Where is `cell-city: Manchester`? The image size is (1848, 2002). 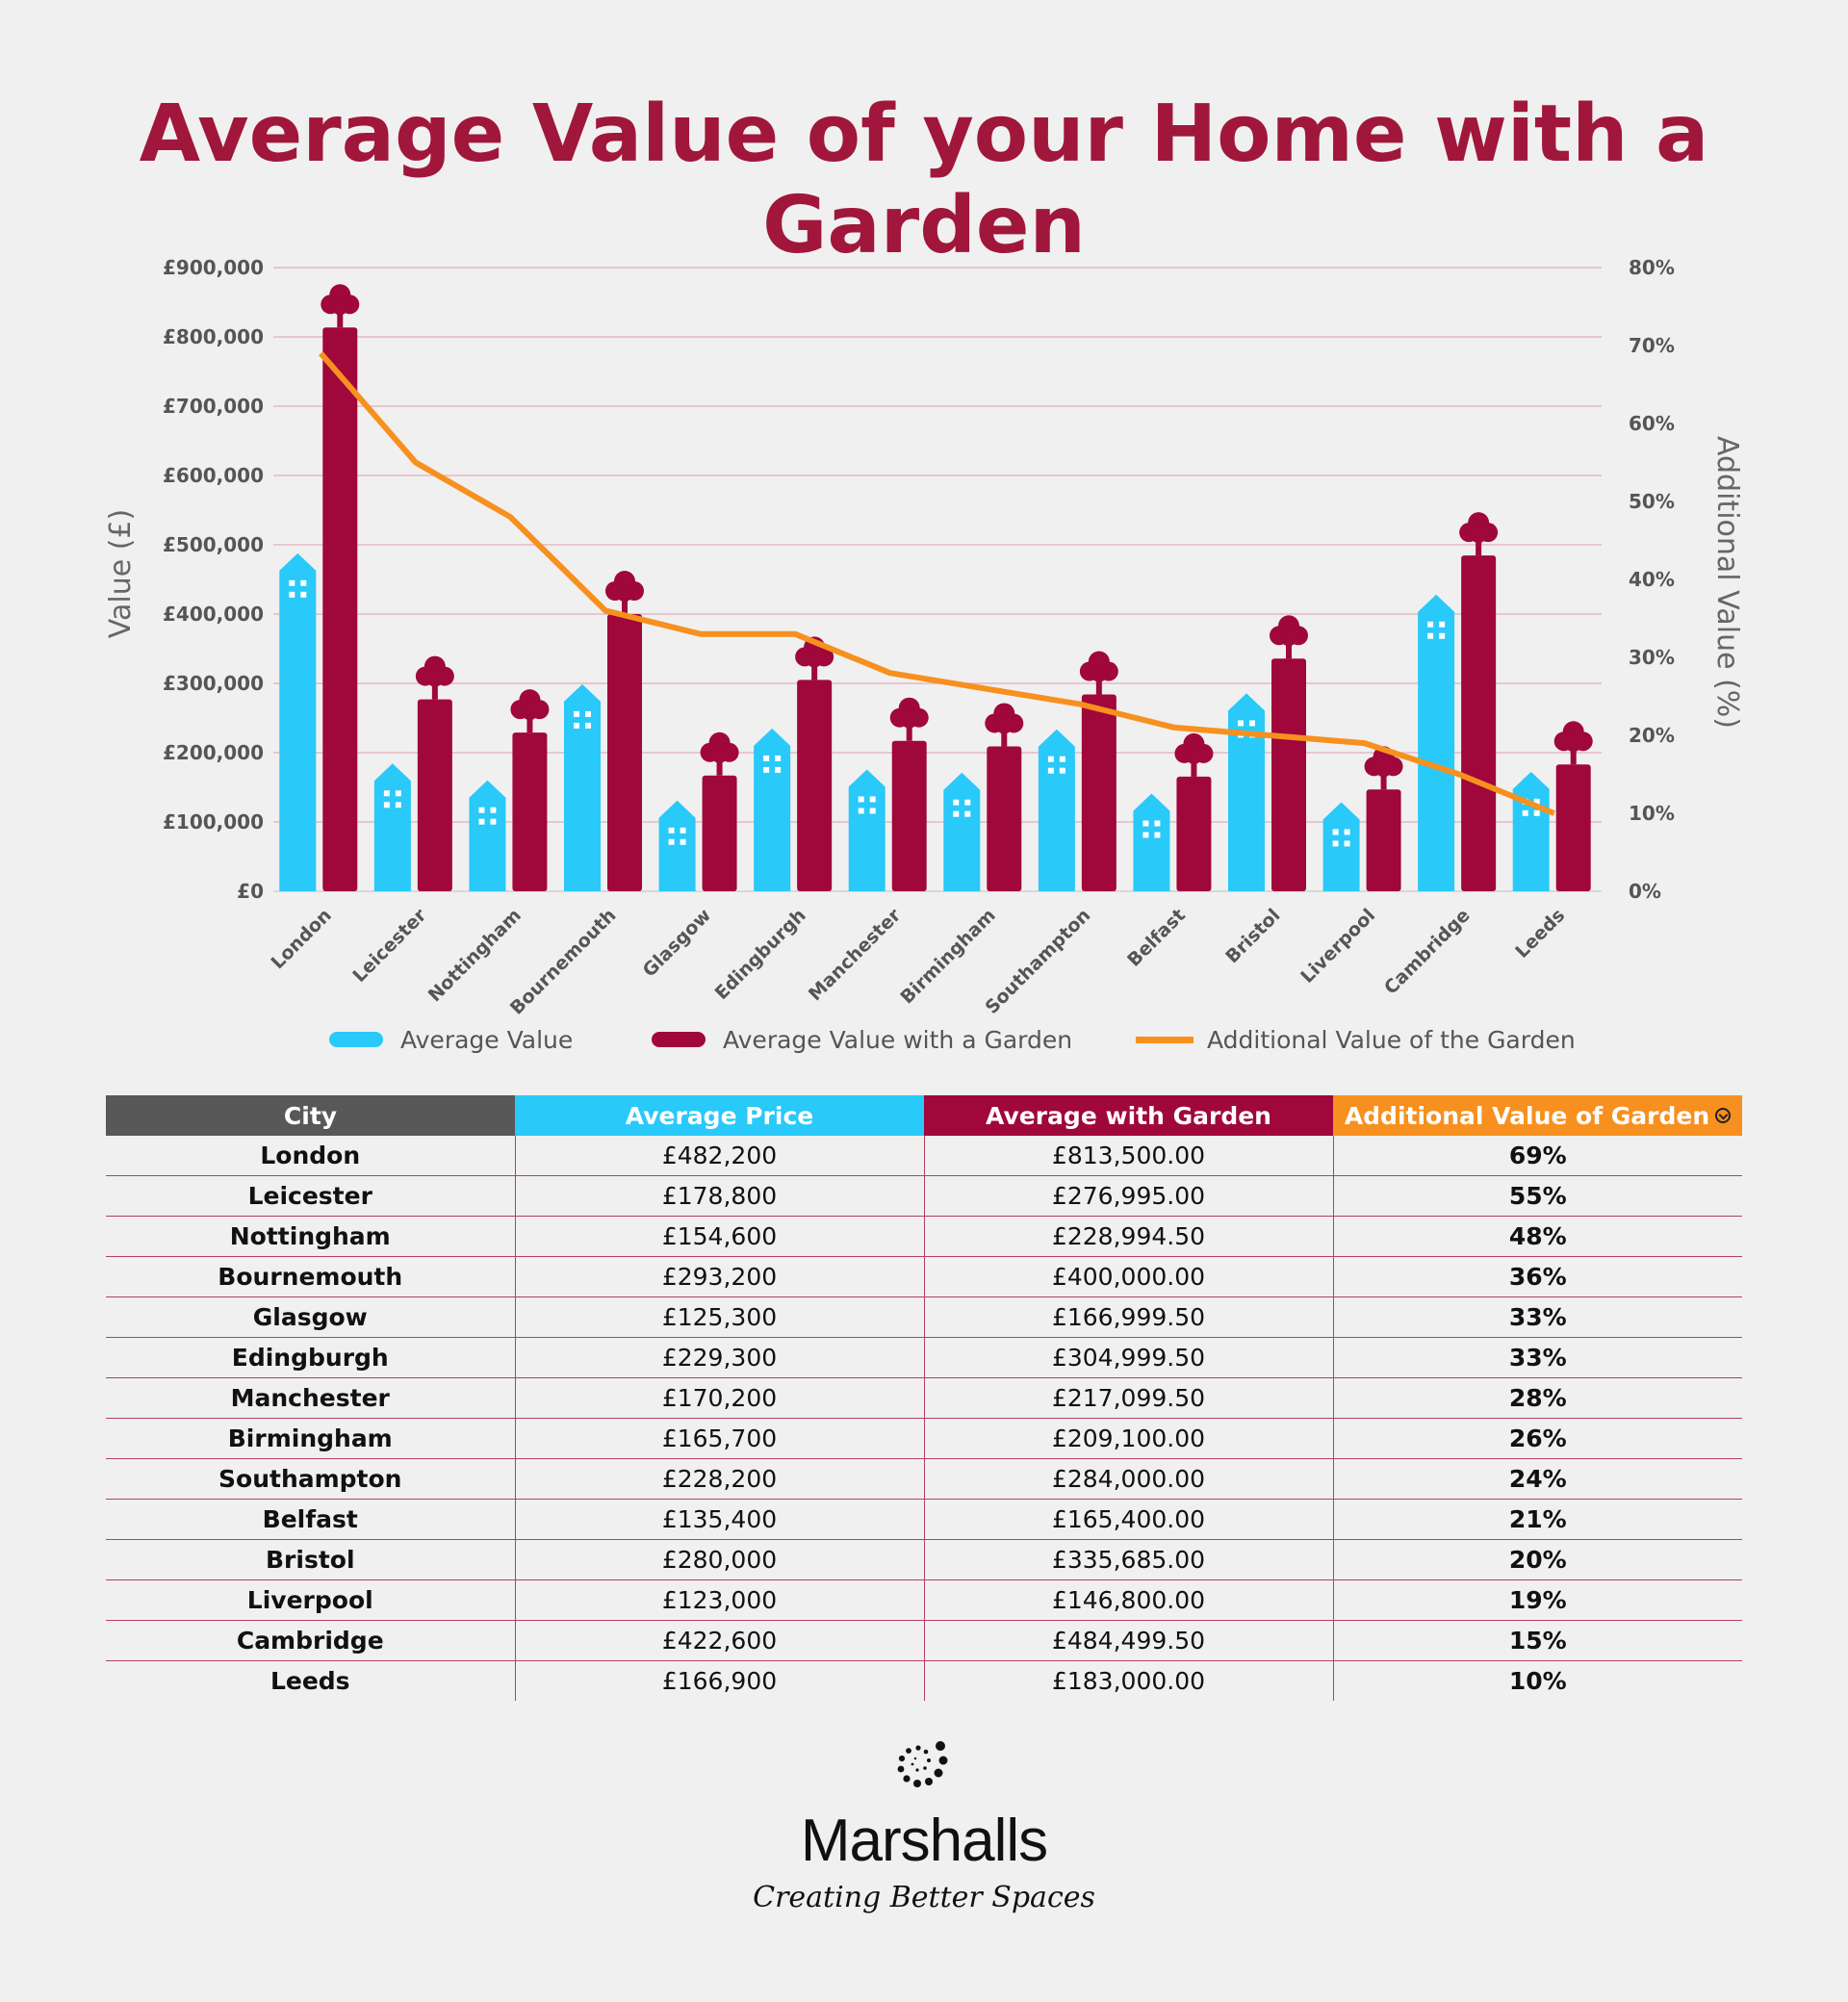 cell-city: Manchester is located at coordinates (310, 1398).